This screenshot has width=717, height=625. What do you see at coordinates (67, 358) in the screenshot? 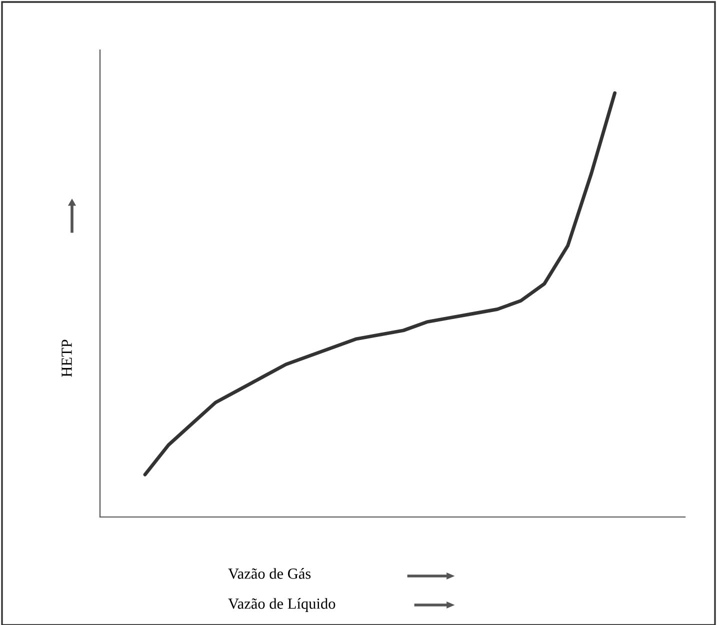
I see `y-axis-title: HETP` at bounding box center [67, 358].